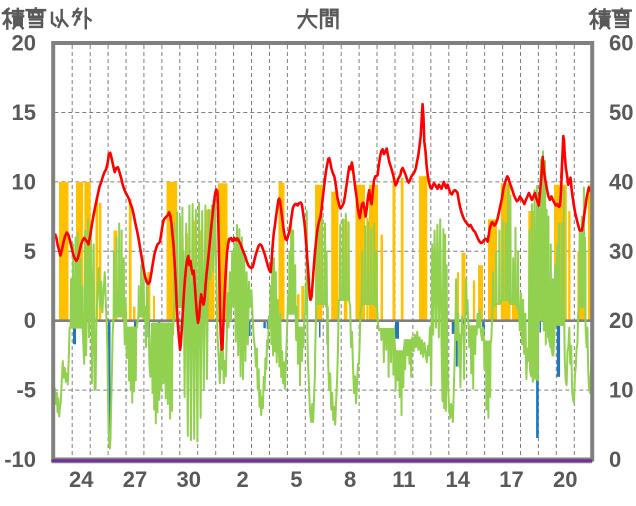 The image size is (636, 506). Describe the element at coordinates (20, 459) in the screenshot. I see `svg-text: -10` at that location.